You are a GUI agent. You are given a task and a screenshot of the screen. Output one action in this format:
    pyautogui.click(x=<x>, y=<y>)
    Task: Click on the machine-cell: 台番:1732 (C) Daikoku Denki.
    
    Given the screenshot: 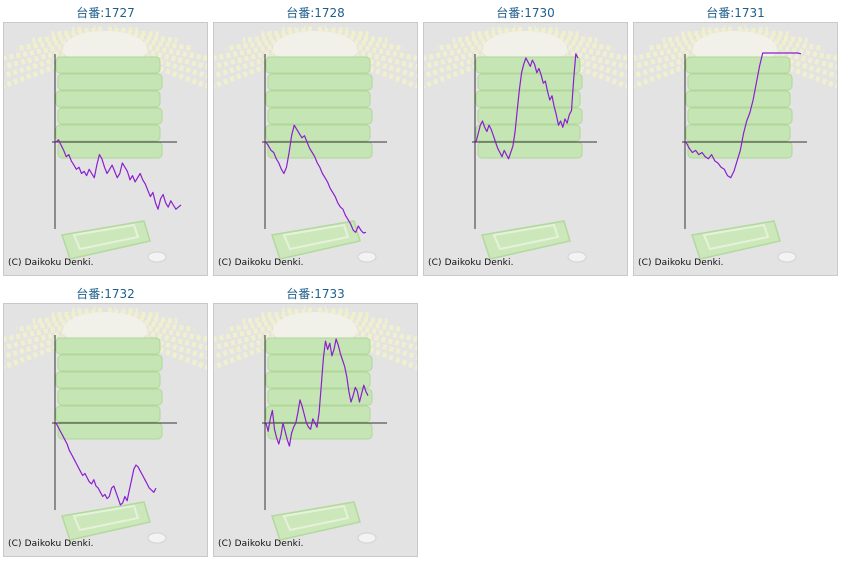 What is the action you would take?
    pyautogui.click(x=105, y=421)
    